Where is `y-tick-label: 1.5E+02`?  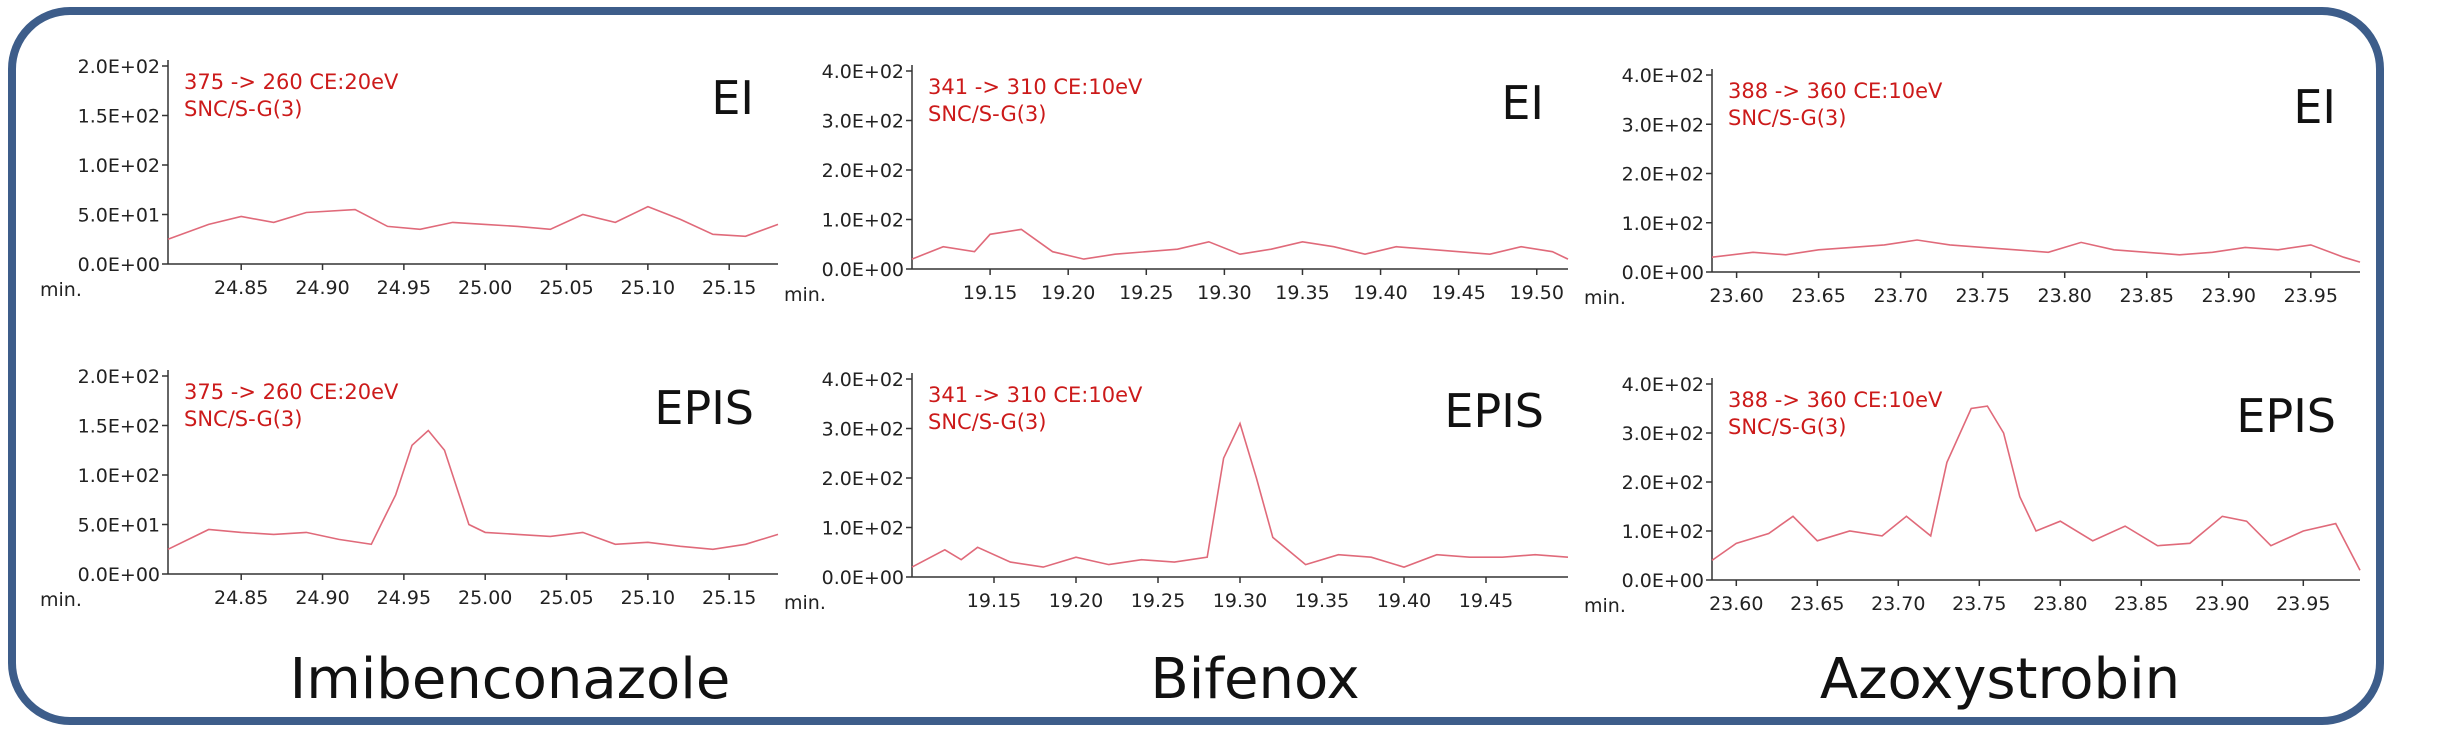
y-tick-label: 1.5E+02 is located at coordinates (119, 117).